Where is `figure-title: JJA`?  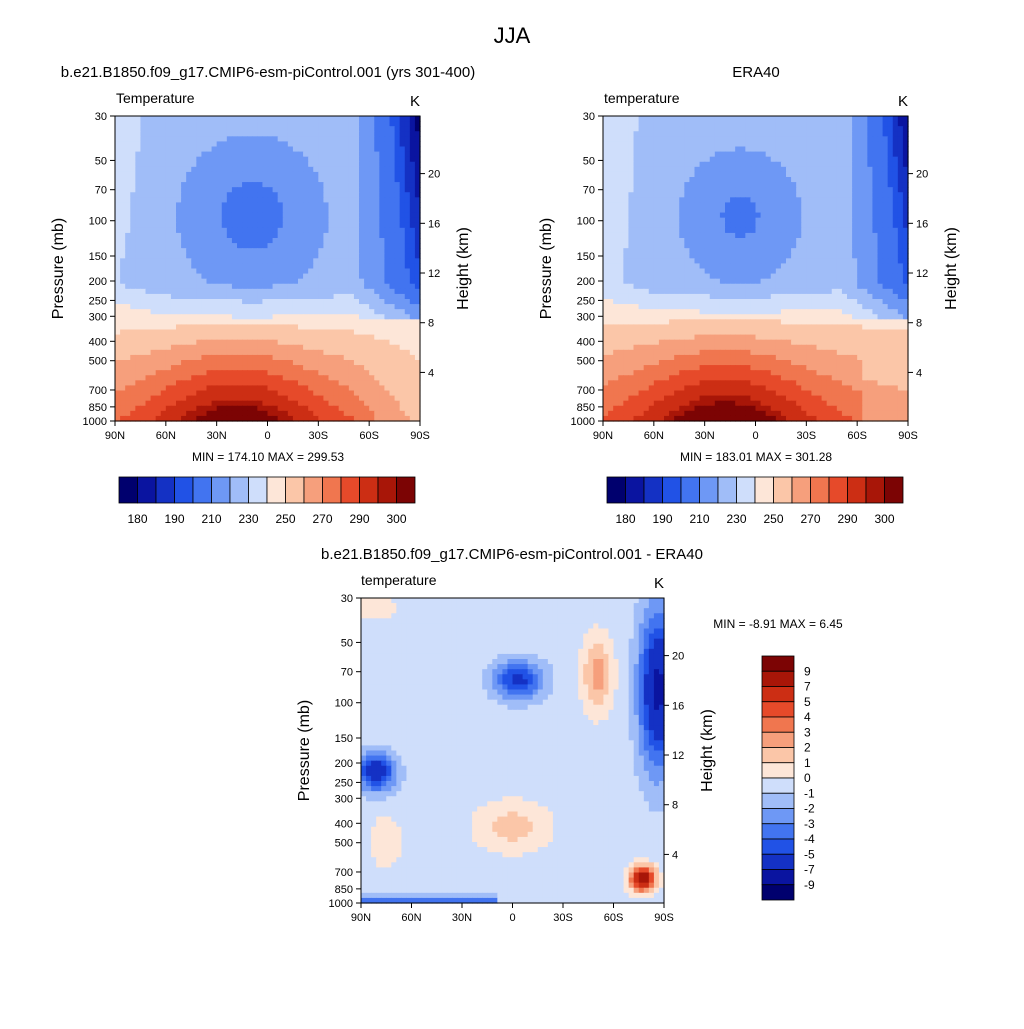
figure-title: JJA is located at coordinates (512, 35).